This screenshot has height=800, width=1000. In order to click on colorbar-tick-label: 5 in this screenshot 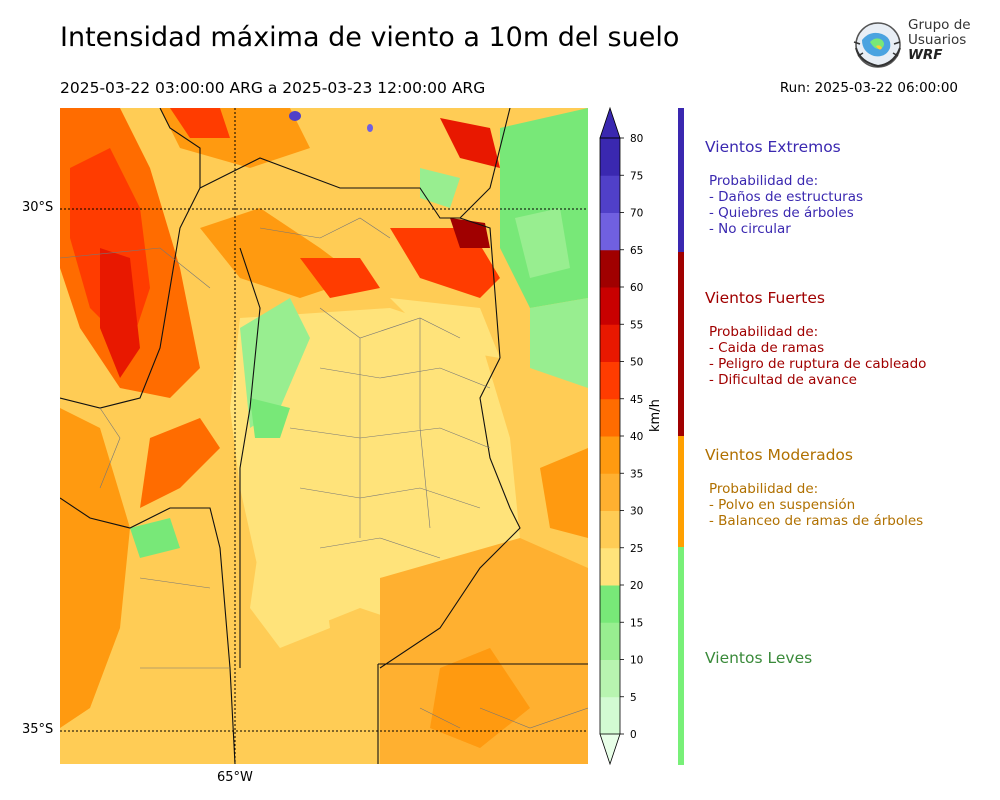, I will do `click(633, 698)`.